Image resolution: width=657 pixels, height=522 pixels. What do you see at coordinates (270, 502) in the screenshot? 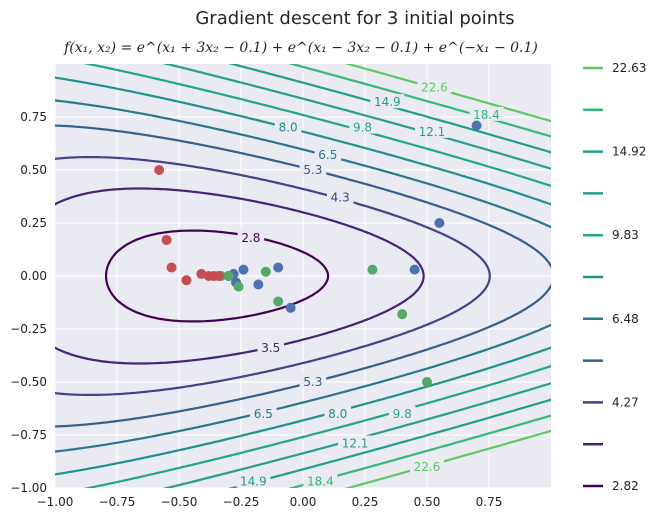
I see `x-axis-ticks: −1.00 −0.75 −0.50 −0.25 0.00 0.25 0.50 0.75` at bounding box center [270, 502].